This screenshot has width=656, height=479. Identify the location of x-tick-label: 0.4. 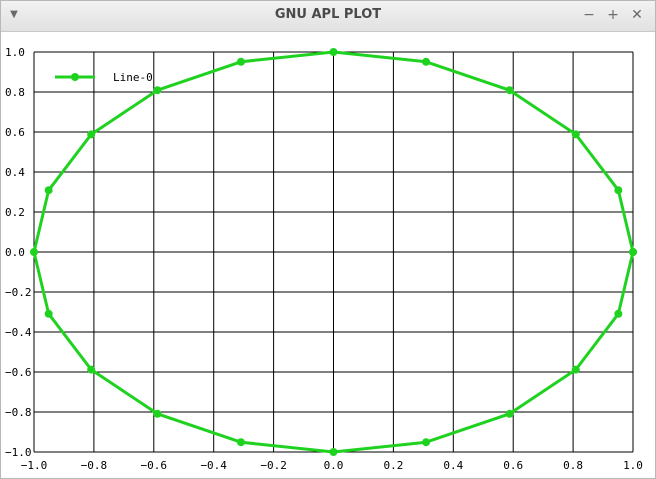
(453, 465).